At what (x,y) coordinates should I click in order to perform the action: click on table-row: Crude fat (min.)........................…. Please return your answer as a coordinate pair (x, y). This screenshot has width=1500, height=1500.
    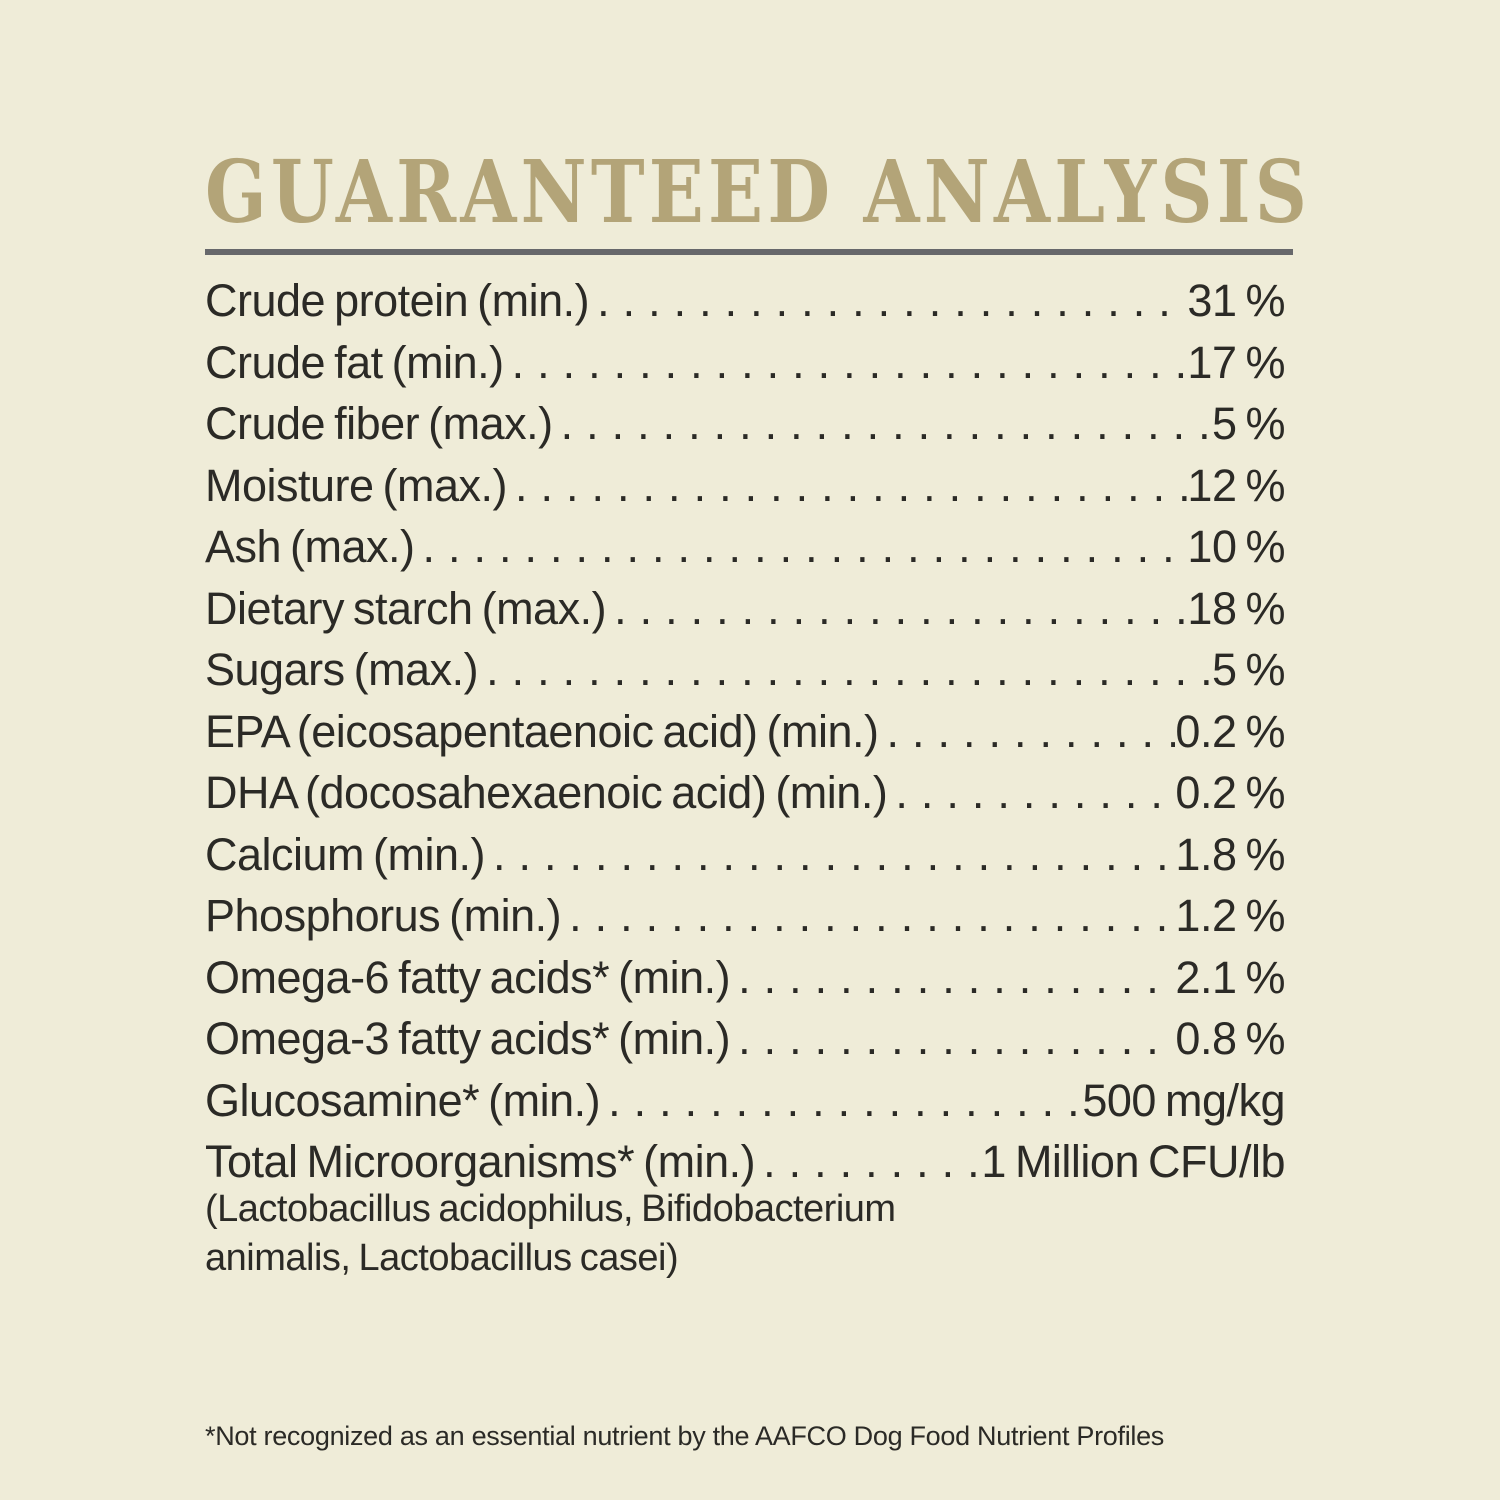
    Looking at the image, I should click on (745, 363).